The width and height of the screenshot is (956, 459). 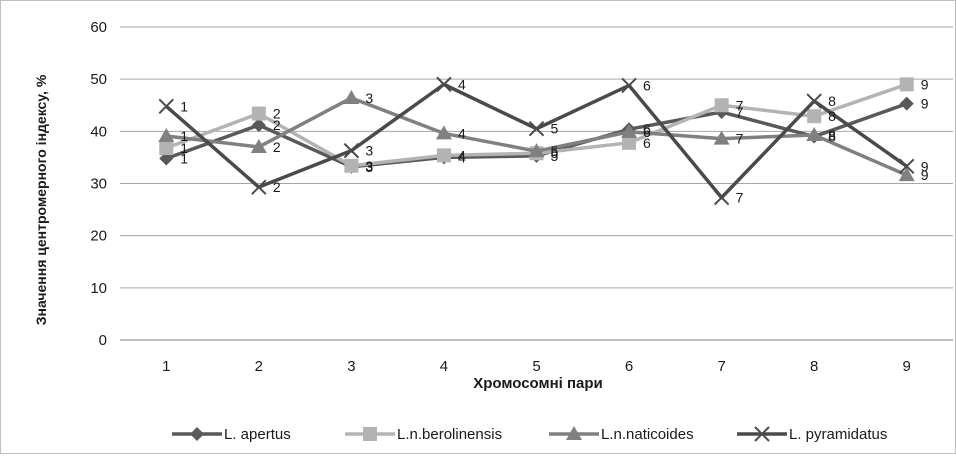 What do you see at coordinates (538, 383) in the screenshot?
I see `x-axis-title: Хромосомні пари` at bounding box center [538, 383].